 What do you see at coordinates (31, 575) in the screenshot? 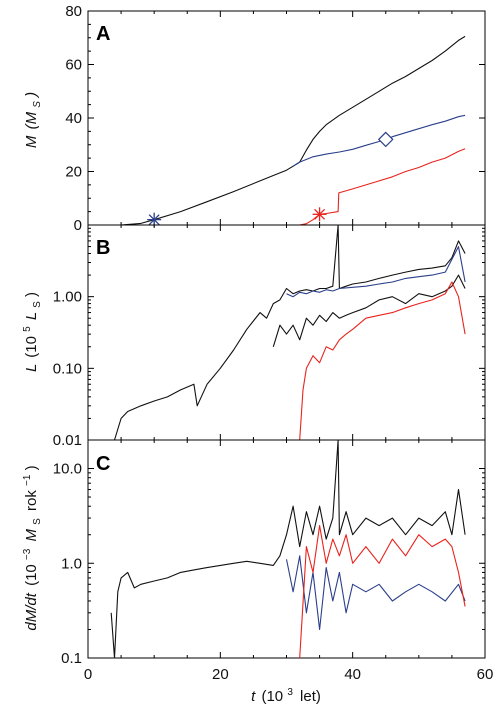
I see `panel-c-ylabel-unit: (10` at bounding box center [31, 575].